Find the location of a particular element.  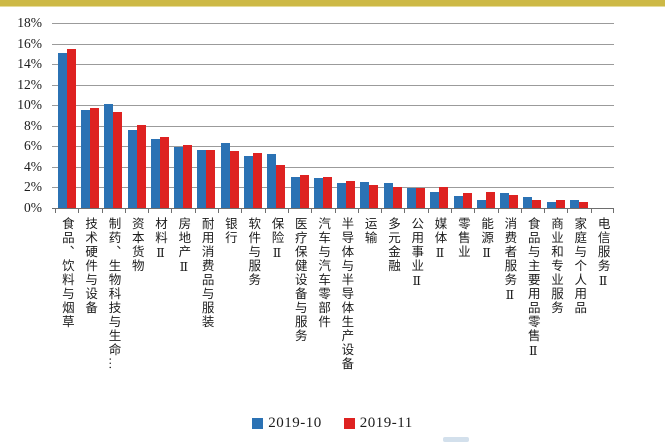

x-category-label: 媒体Ⅱ is located at coordinates (439, 239).